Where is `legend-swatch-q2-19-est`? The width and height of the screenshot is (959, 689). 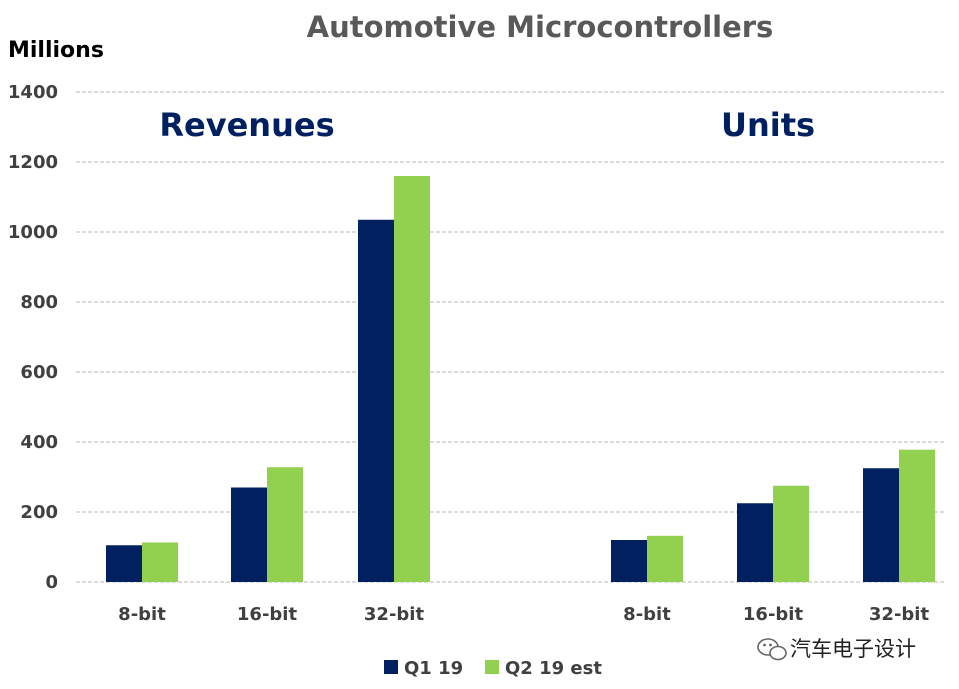 legend-swatch-q2-19-est is located at coordinates (492, 667).